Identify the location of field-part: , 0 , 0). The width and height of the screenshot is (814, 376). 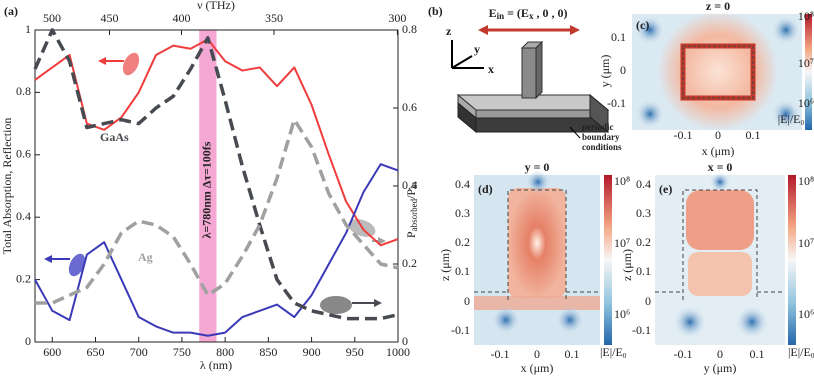
(550, 13).